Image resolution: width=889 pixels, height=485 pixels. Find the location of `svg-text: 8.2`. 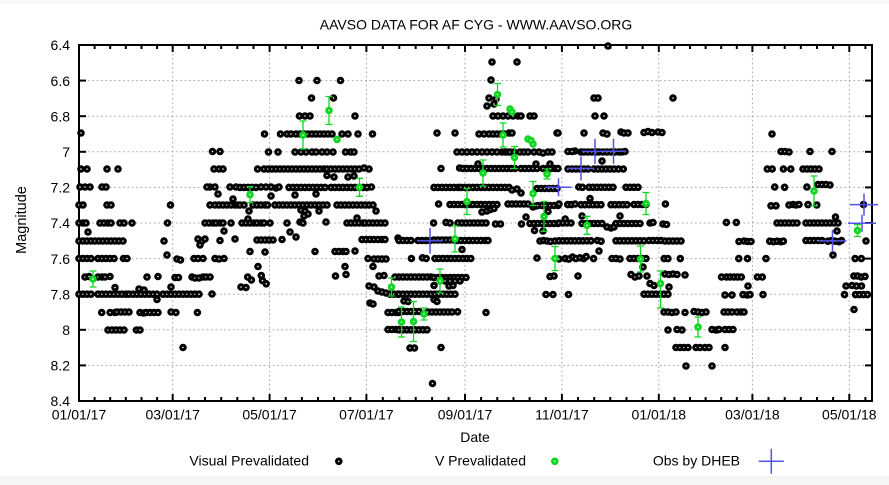

svg-text: 8.2 is located at coordinates (61, 366).